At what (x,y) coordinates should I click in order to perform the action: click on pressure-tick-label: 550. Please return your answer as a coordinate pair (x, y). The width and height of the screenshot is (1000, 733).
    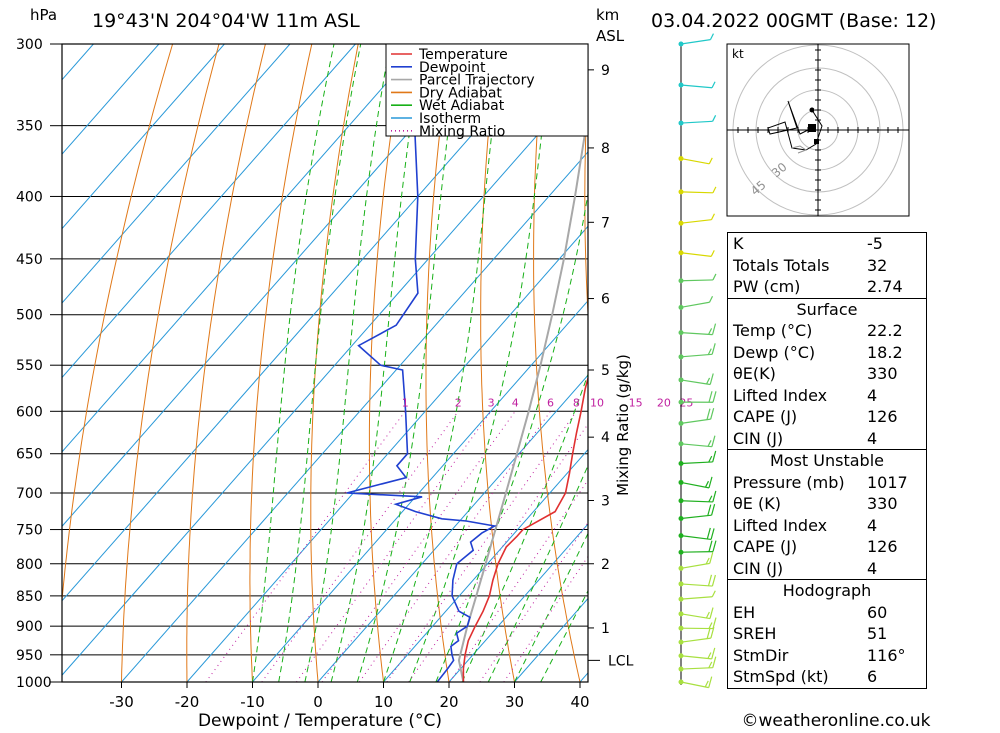
    Looking at the image, I should click on (29, 366).